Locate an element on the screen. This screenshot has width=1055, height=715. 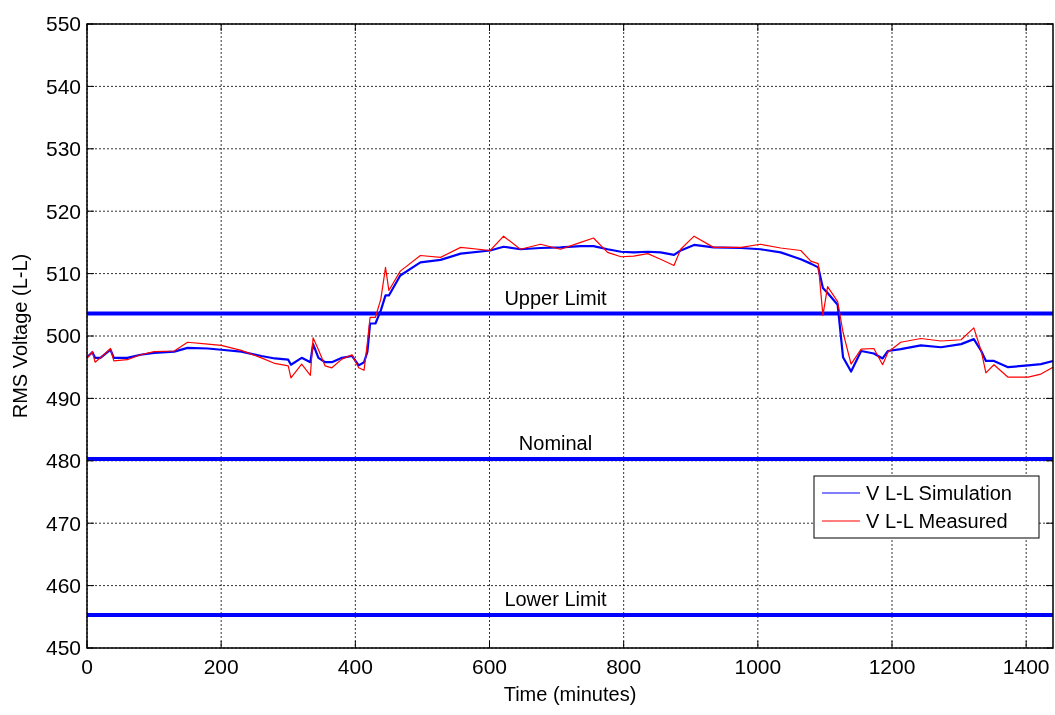
x-tick-label: 200 is located at coordinates (221, 666).